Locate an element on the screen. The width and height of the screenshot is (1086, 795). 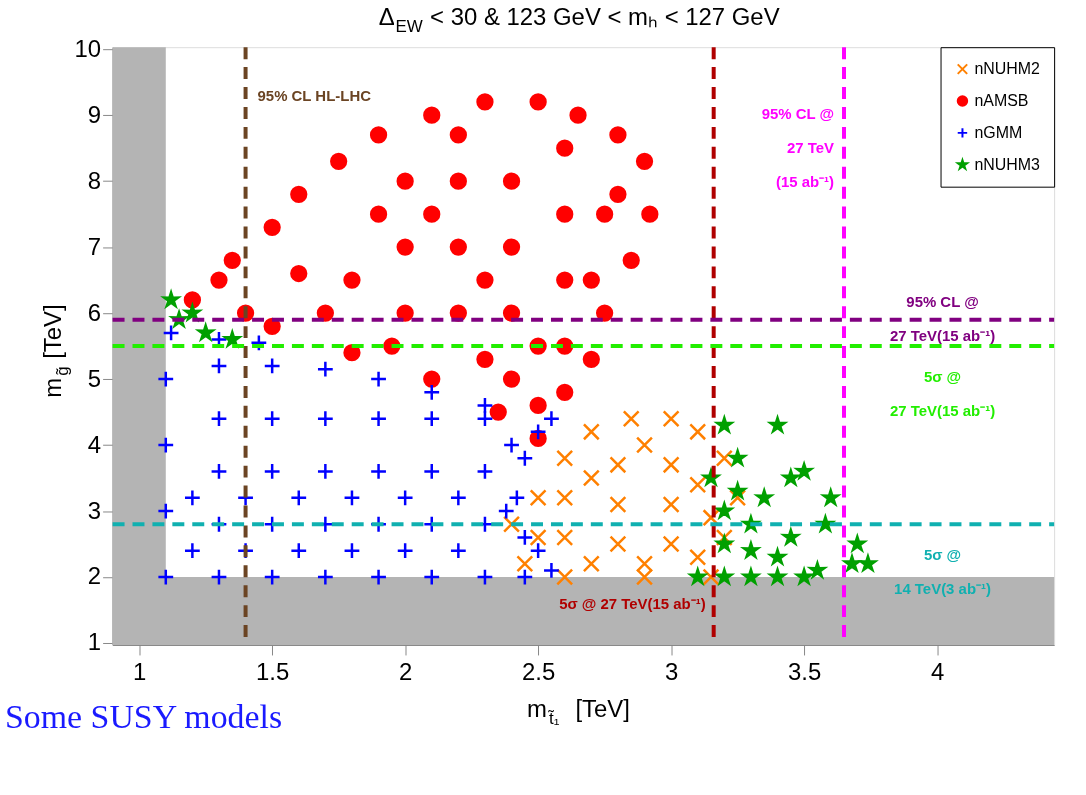
y-tick-label: 1 is located at coordinates (94, 642).